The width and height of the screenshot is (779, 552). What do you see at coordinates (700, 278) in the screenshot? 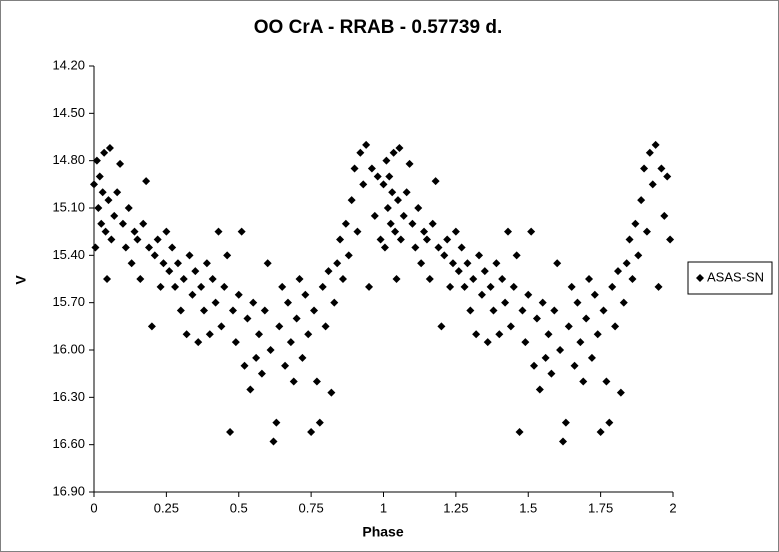
I see `legend-marker` at bounding box center [700, 278].